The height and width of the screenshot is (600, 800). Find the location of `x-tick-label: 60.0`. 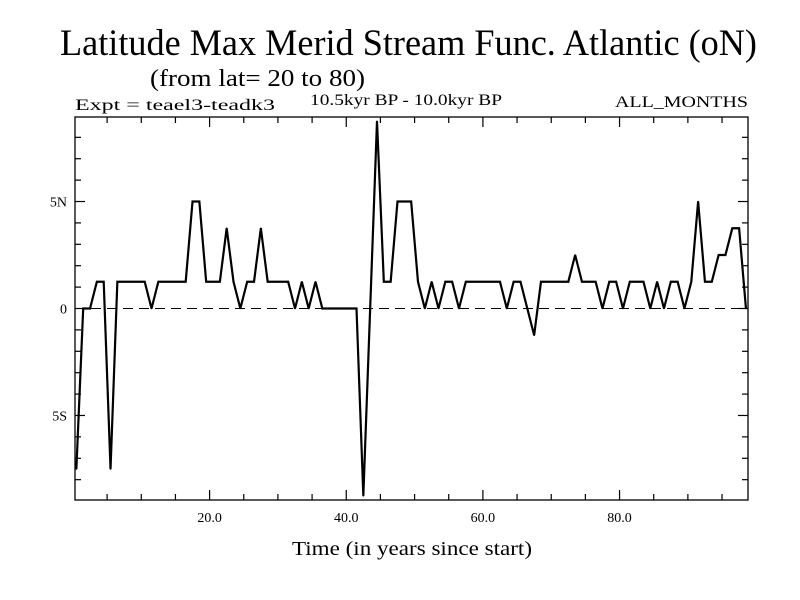

x-tick-label: 60.0 is located at coordinates (483, 518).